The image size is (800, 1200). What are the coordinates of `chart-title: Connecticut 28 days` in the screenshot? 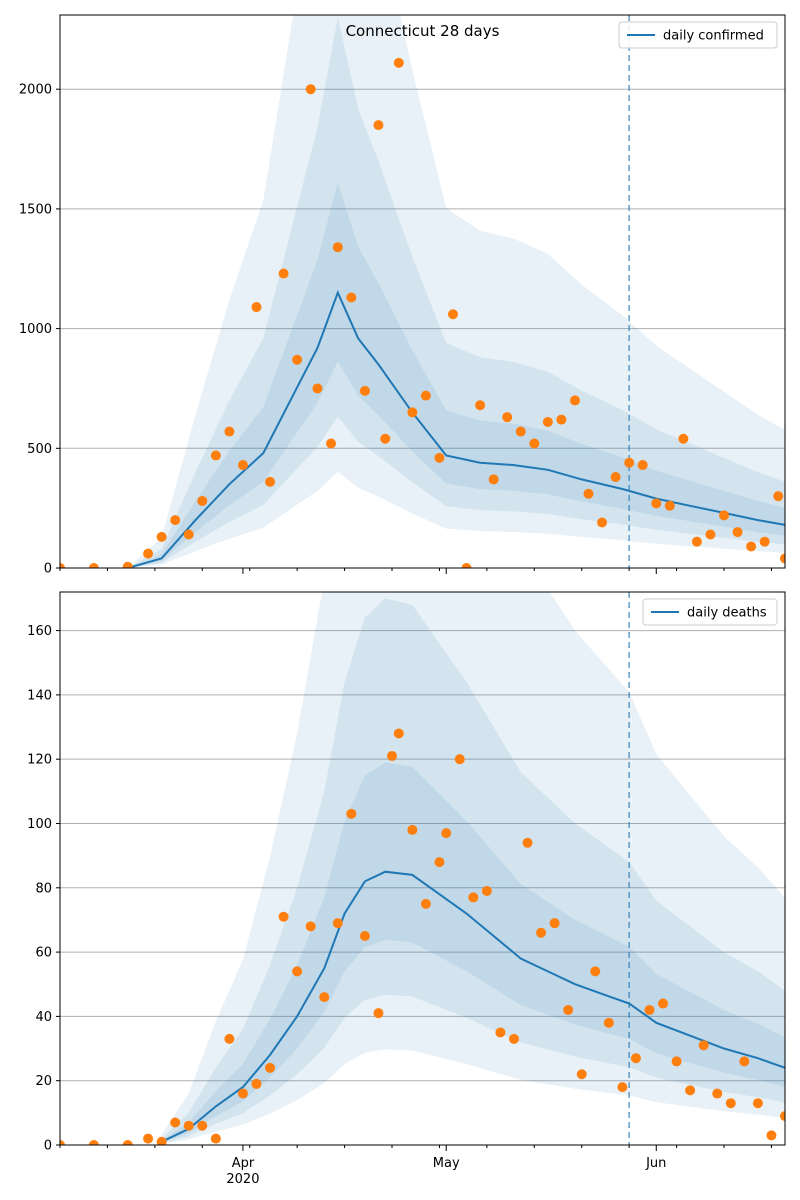 It's located at (423, 31).